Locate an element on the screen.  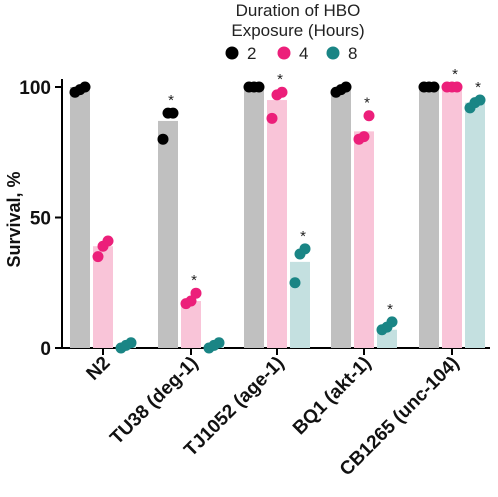
category-label-0: N2 is located at coordinates (99, 369).